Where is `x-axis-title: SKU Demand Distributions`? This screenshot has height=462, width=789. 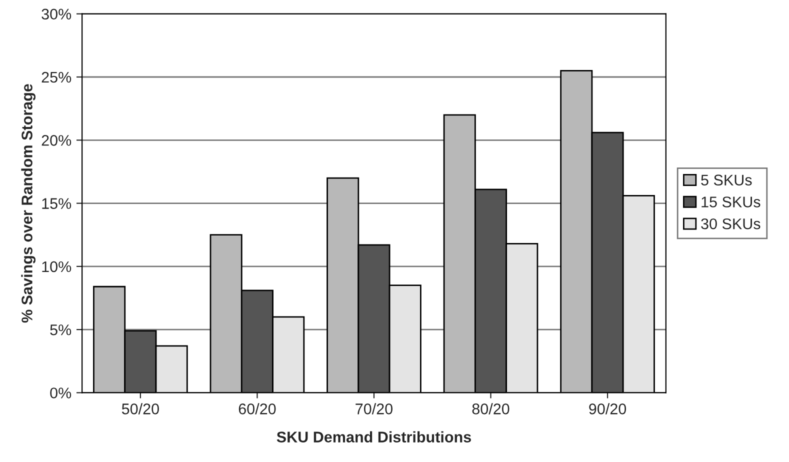
x-axis-title: SKU Demand Distributions is located at coordinates (373, 436).